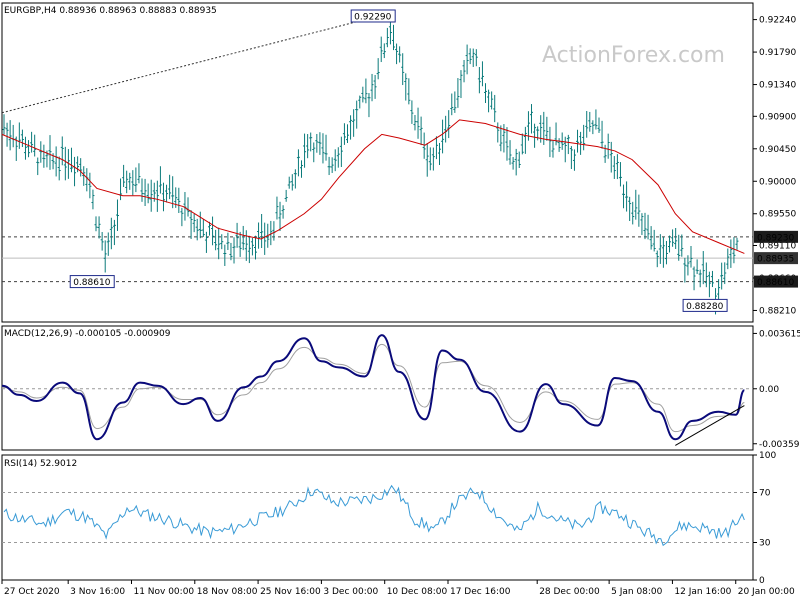  Describe the element at coordinates (191, 64) in the screenshot. I see `price-trendline` at that location.